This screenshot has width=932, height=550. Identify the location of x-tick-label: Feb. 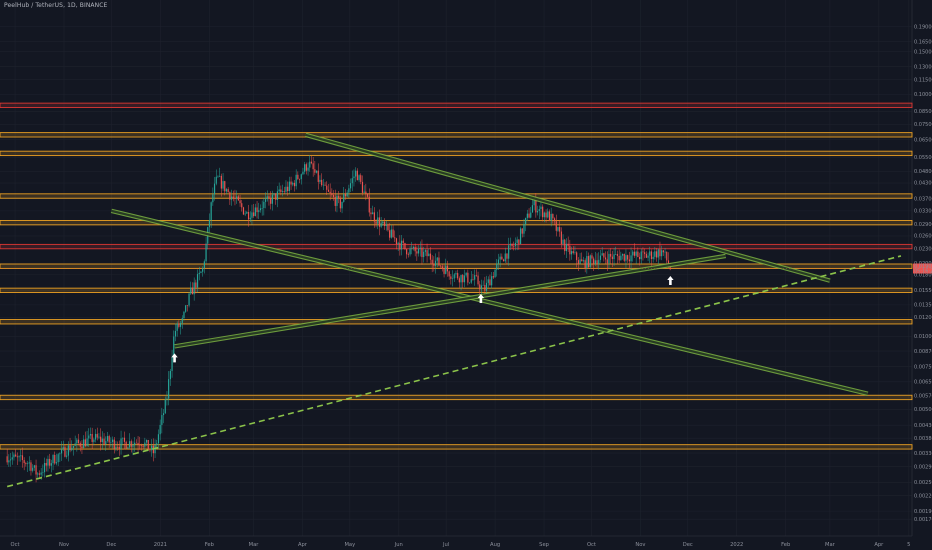
(786, 545).